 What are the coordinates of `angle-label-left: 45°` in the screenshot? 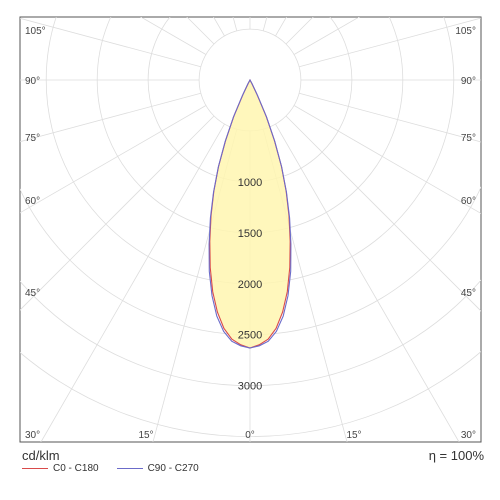 It's located at (32, 293).